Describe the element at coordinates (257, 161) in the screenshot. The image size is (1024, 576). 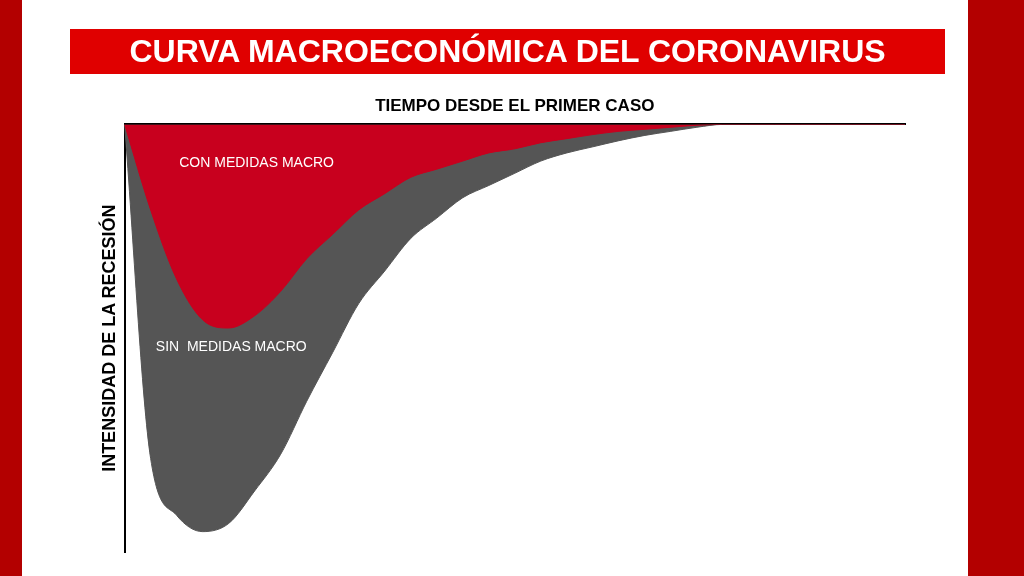
I see `series-label: CON MEDIDAS MACRO` at that location.